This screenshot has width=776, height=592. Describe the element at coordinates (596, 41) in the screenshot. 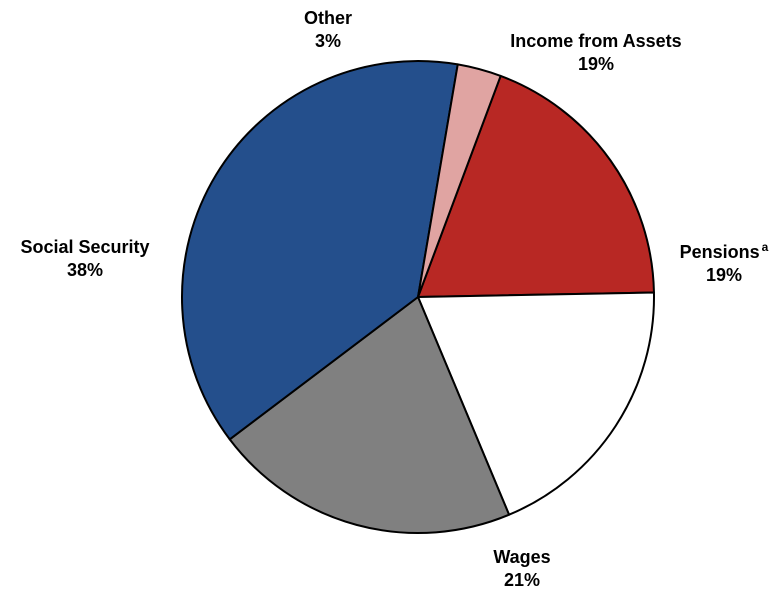

I see `slice-label-income-from-assets-name: Income from Assets` at that location.